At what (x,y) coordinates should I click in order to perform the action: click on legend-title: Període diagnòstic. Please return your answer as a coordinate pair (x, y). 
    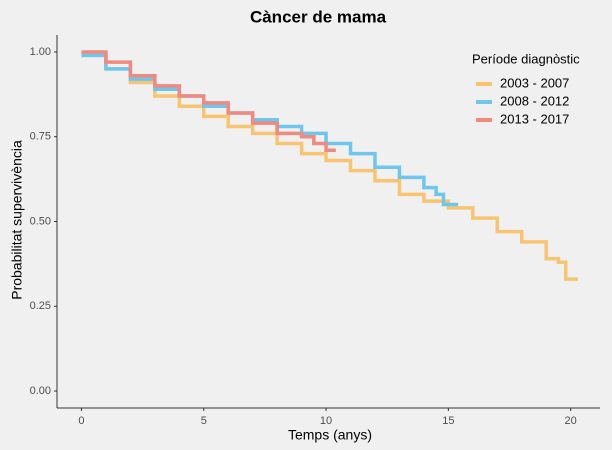
    Looking at the image, I should click on (526, 58).